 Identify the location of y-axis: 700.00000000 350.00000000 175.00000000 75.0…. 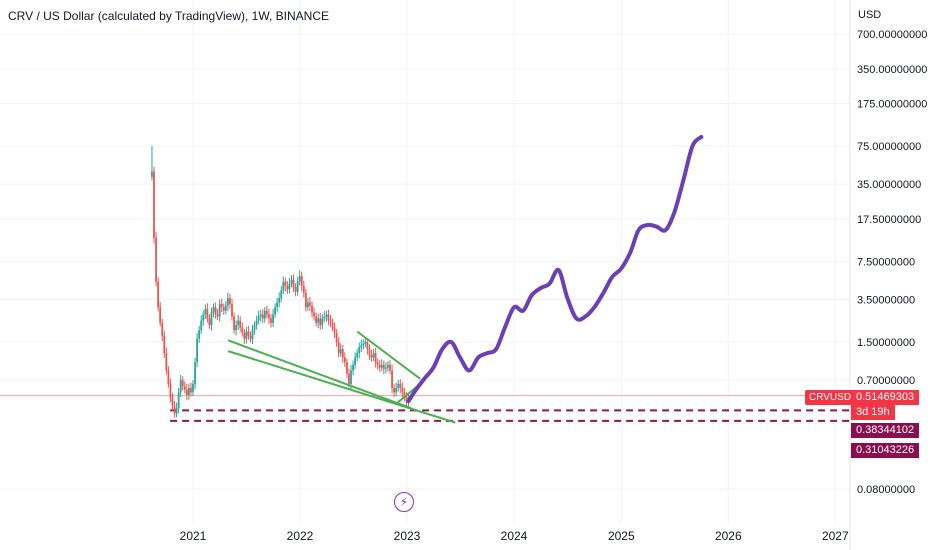
(892, 262).